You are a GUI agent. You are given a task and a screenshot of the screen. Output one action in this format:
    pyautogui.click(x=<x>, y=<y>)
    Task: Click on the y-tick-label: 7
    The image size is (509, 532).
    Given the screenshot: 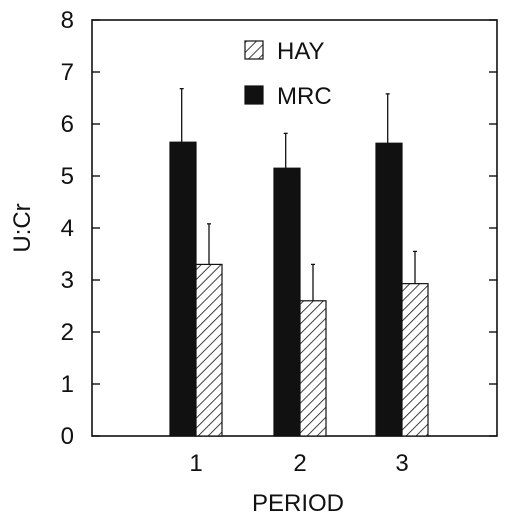 What is the action you would take?
    pyautogui.click(x=67, y=72)
    